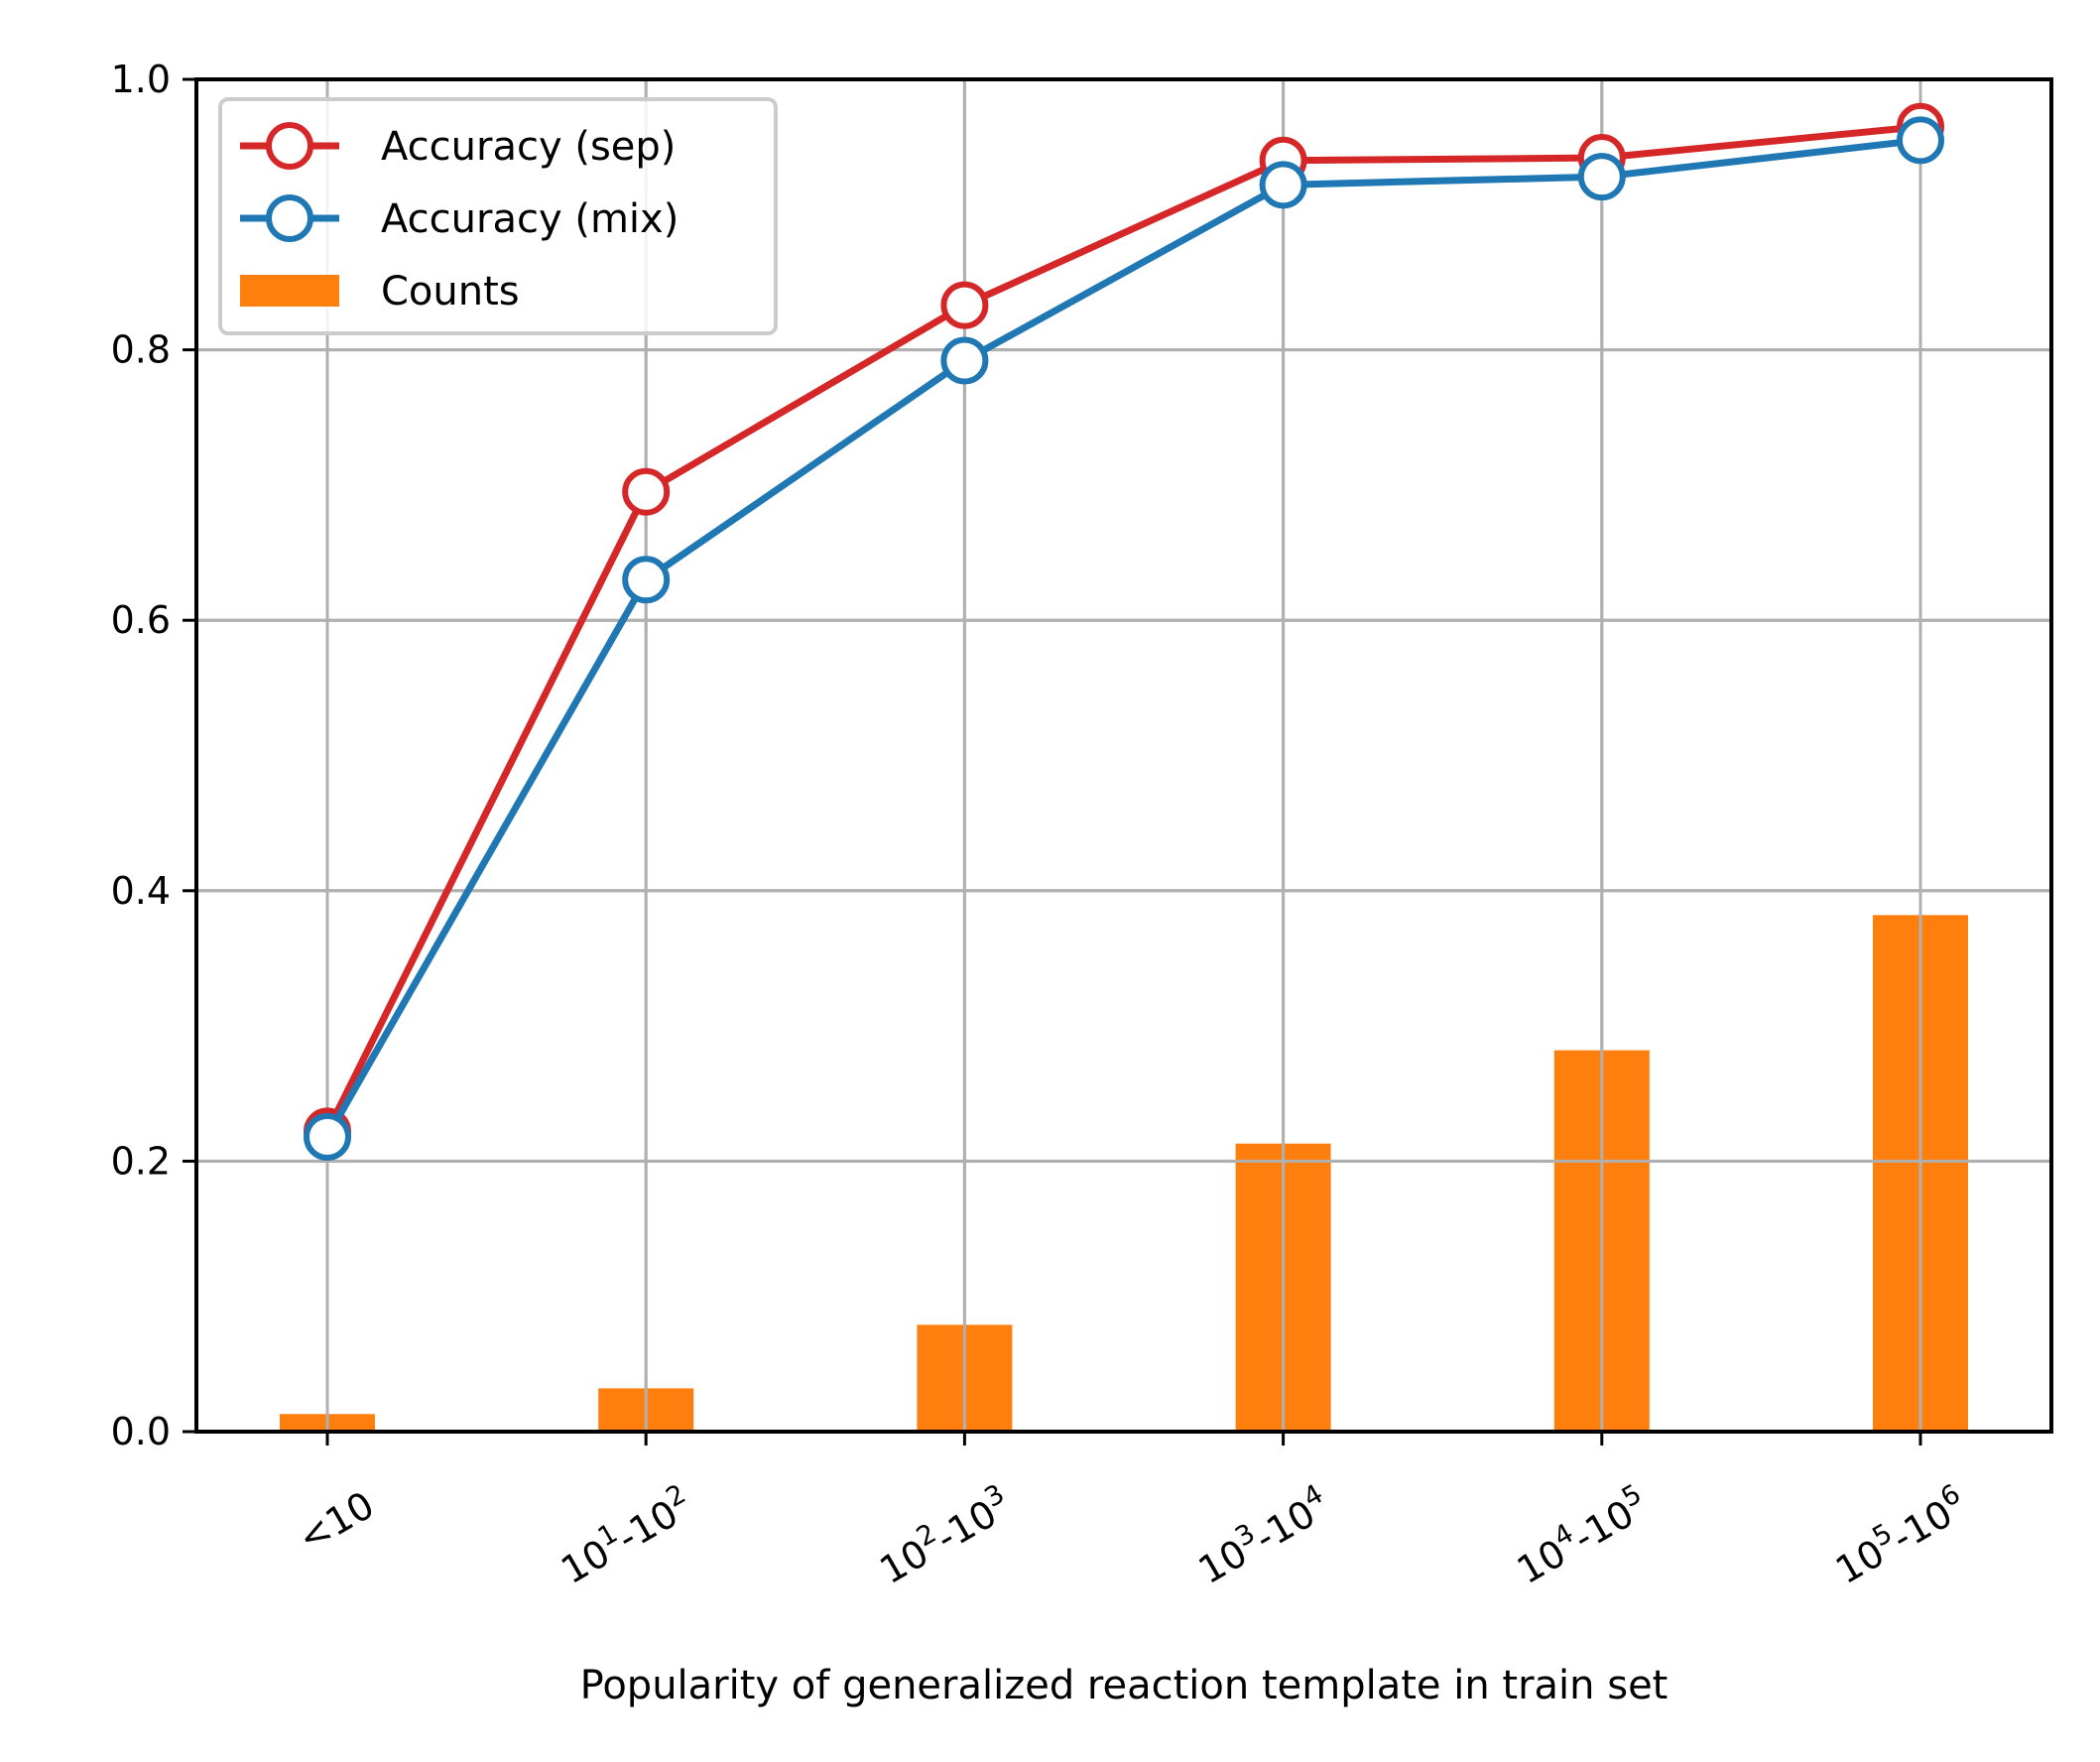  What do you see at coordinates (530, 219) in the screenshot?
I see `legend-label-accuracy-mix: Accuracy (mix)` at bounding box center [530, 219].